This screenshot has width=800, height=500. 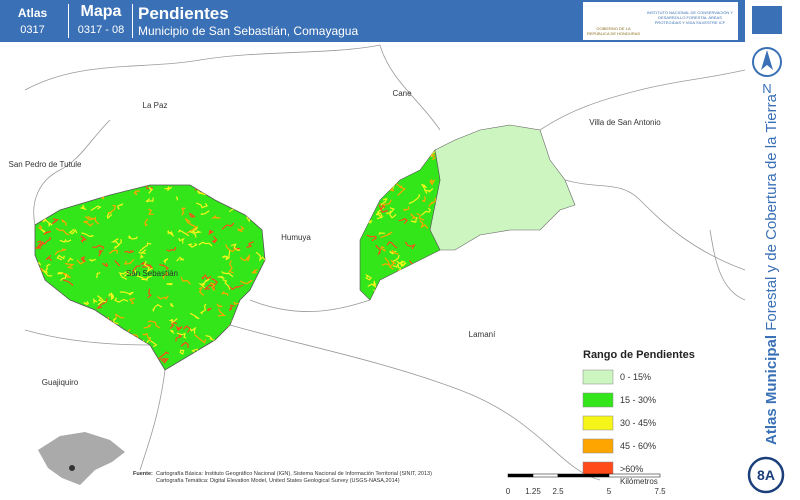 What do you see at coordinates (150, 277) in the screenshot?
I see `municipality-west` at bounding box center [150, 277].